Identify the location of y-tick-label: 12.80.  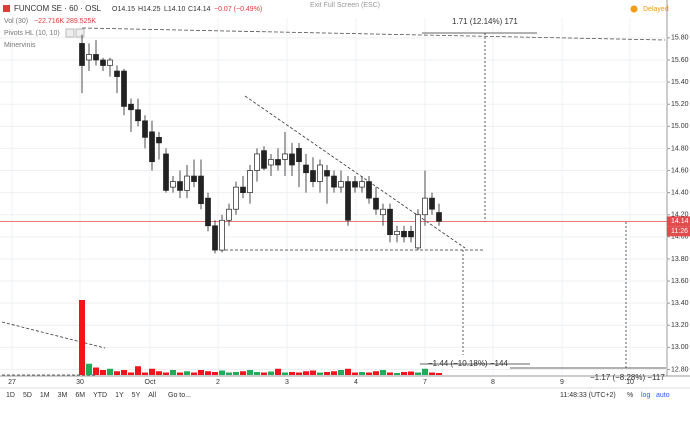
(680, 369).